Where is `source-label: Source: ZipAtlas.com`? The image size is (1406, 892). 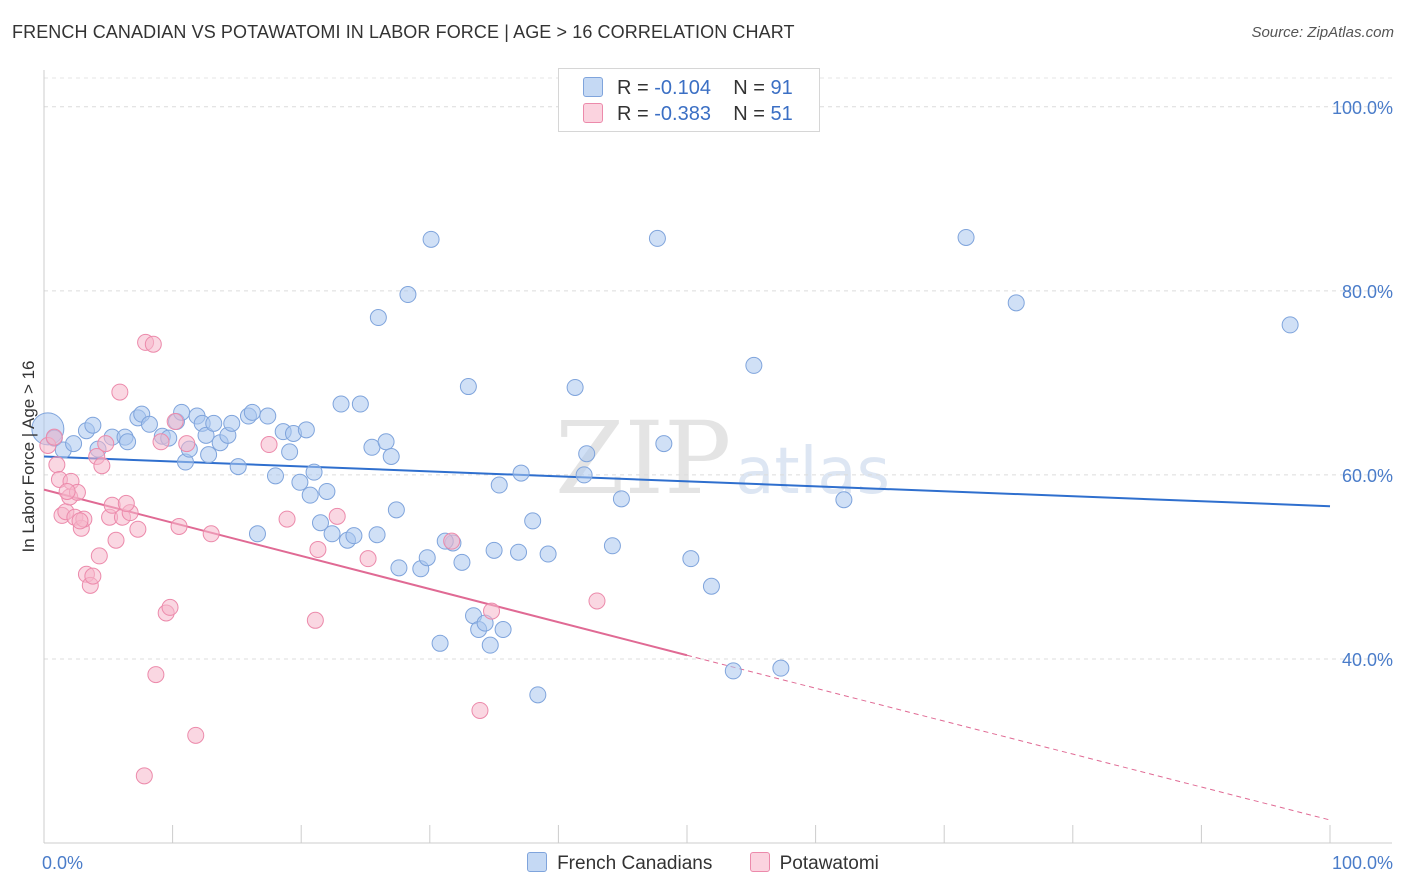 source-label: Source: ZipAtlas.com is located at coordinates (1322, 32).